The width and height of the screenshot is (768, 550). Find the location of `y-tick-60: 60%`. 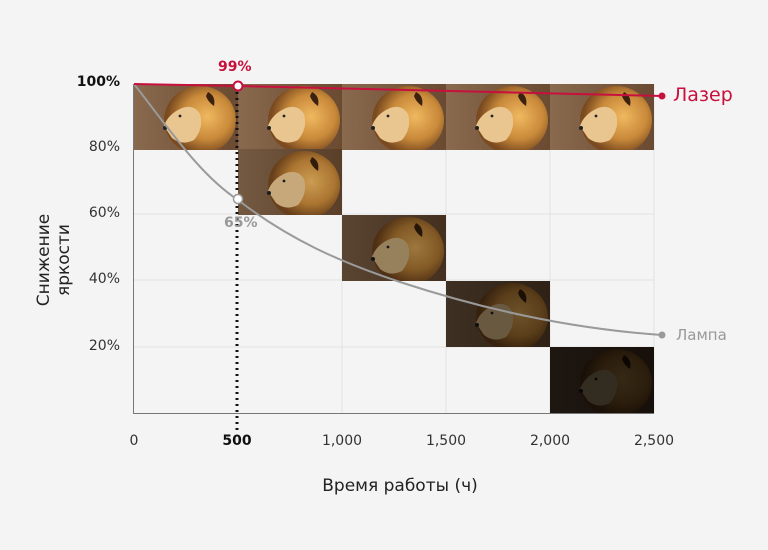

y-tick-60: 60% is located at coordinates (104, 213).